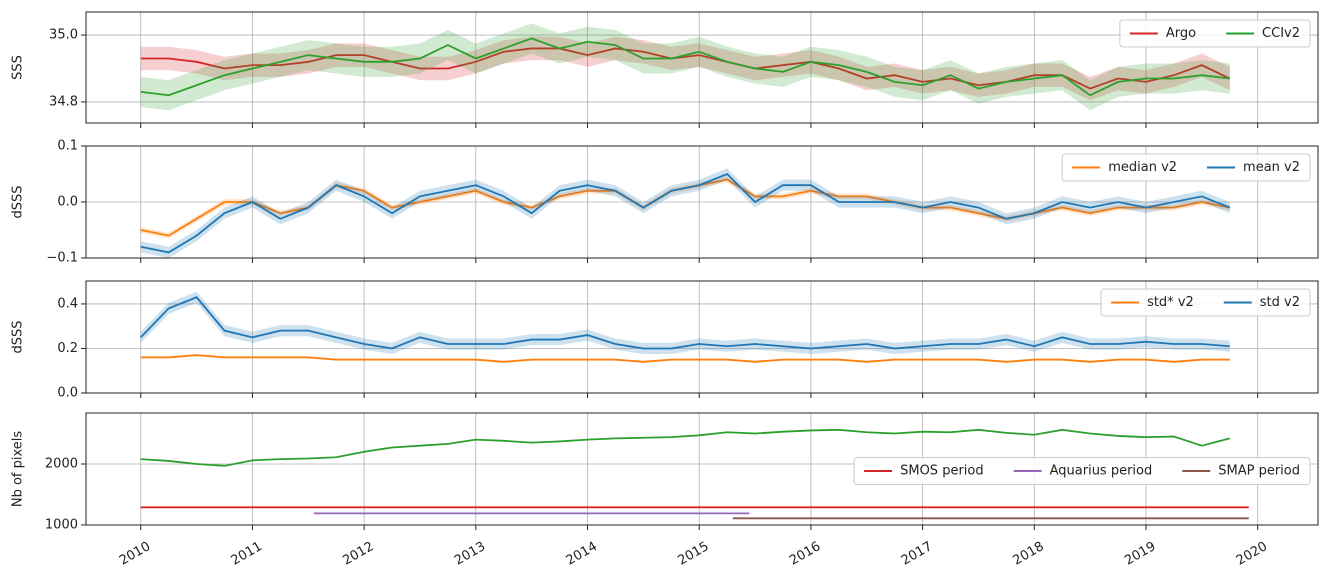 The width and height of the screenshot is (1321, 574). What do you see at coordinates (1181, 33) in the screenshot?
I see `legend-label: Argo` at bounding box center [1181, 33].